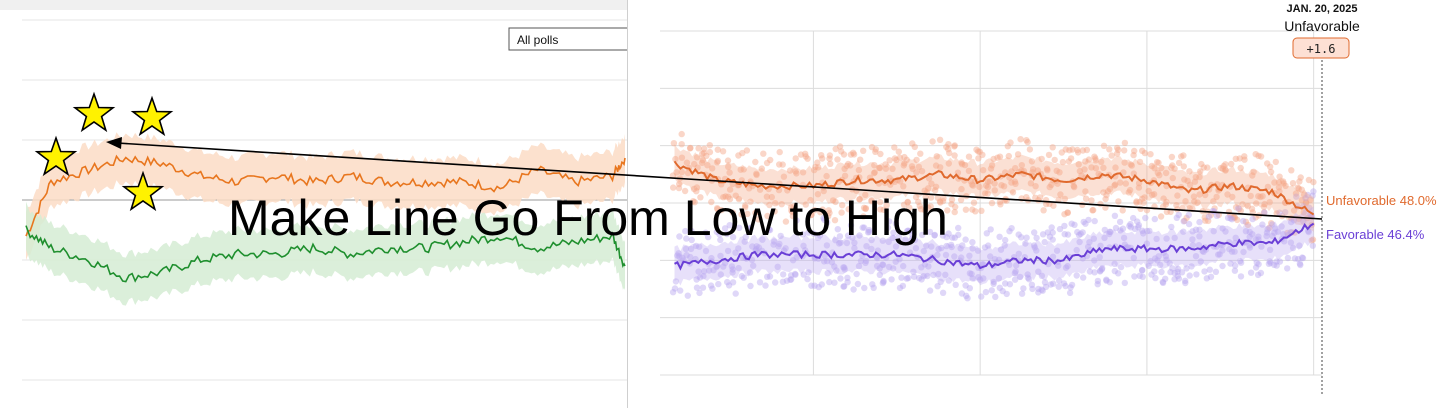 Image resolution: width=1456 pixels, height=408 pixels. Describe the element at coordinates (571, 39) in the screenshot. I see `poll-filter-dropdown: All polls` at that location.